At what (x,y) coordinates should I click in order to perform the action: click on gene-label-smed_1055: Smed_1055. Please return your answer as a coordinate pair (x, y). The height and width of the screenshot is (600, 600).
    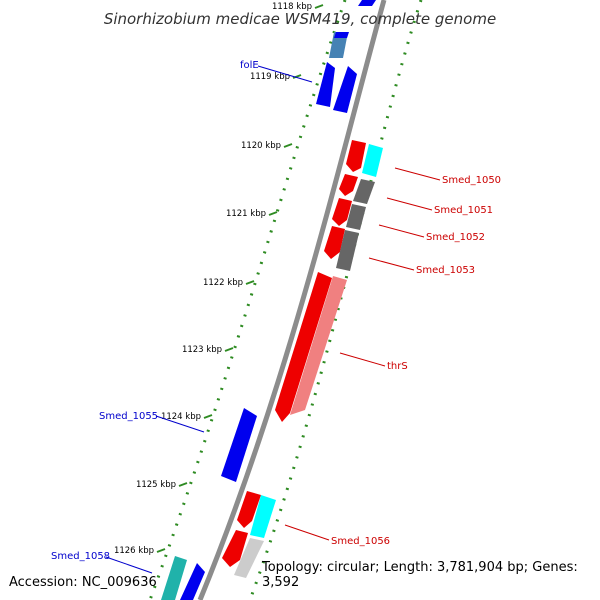
    Looking at the image, I should click on (128, 416).